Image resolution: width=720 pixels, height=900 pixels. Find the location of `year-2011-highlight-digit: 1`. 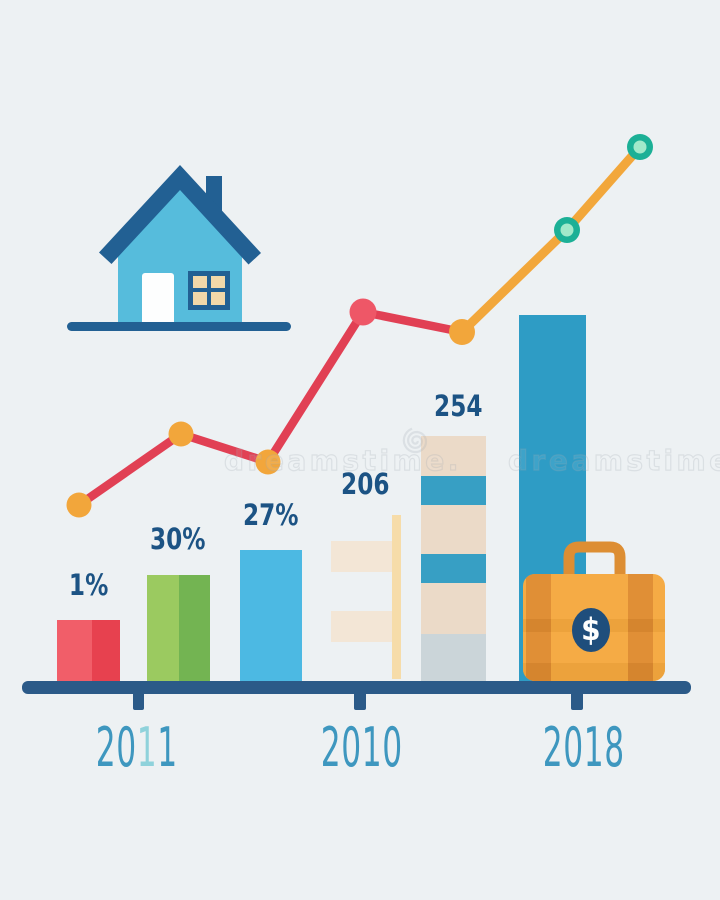

year-2011-highlight-digit: 1 is located at coordinates (147, 747).